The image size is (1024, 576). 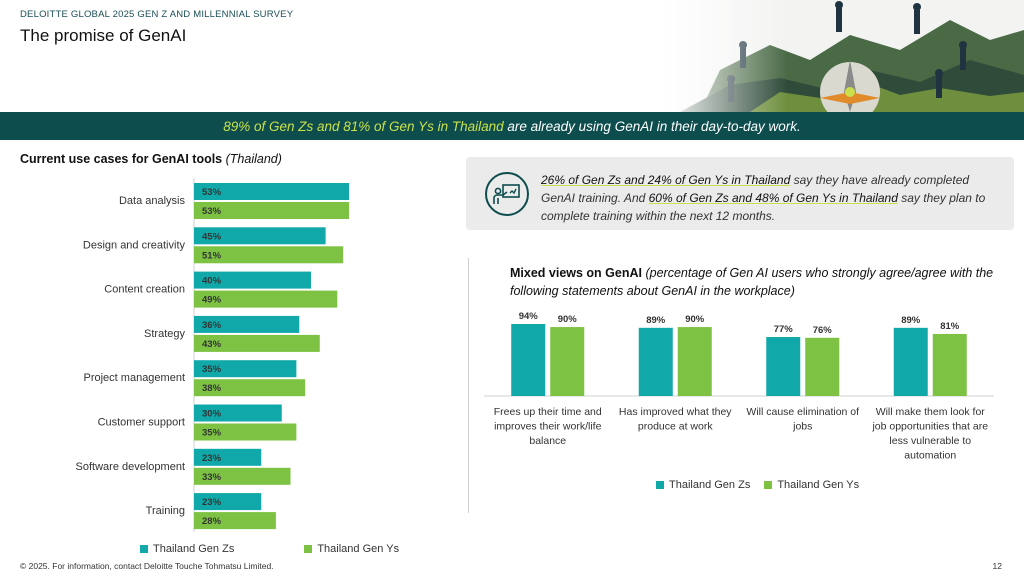 What do you see at coordinates (144, 290) in the screenshot?
I see `category-label: Content creation` at bounding box center [144, 290].